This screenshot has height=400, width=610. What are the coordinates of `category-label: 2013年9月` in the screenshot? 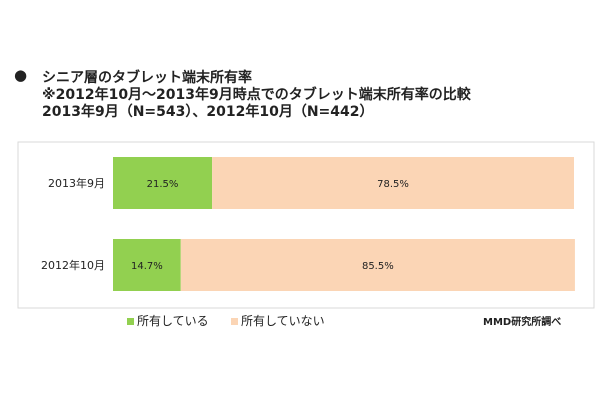 It's located at (76, 183).